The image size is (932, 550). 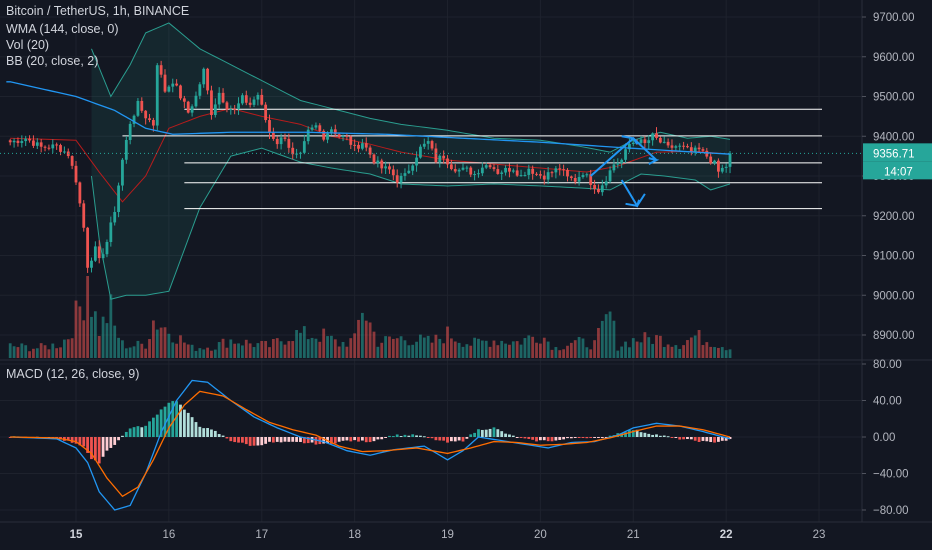 What do you see at coordinates (891, 511) in the screenshot?
I see `macd-tick-label: −80.00` at bounding box center [891, 511].